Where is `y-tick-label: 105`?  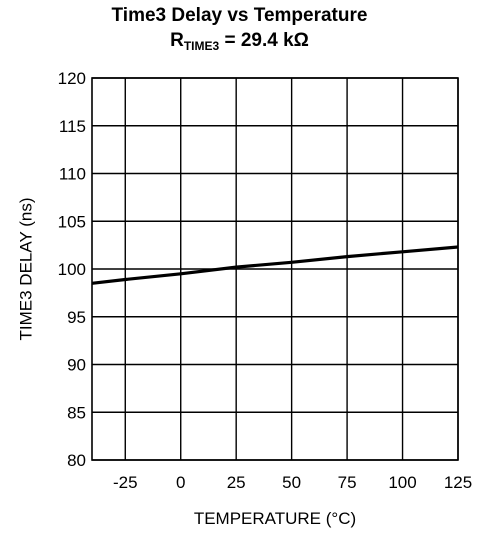 y-tick-label: 105 is located at coordinates (72, 221).